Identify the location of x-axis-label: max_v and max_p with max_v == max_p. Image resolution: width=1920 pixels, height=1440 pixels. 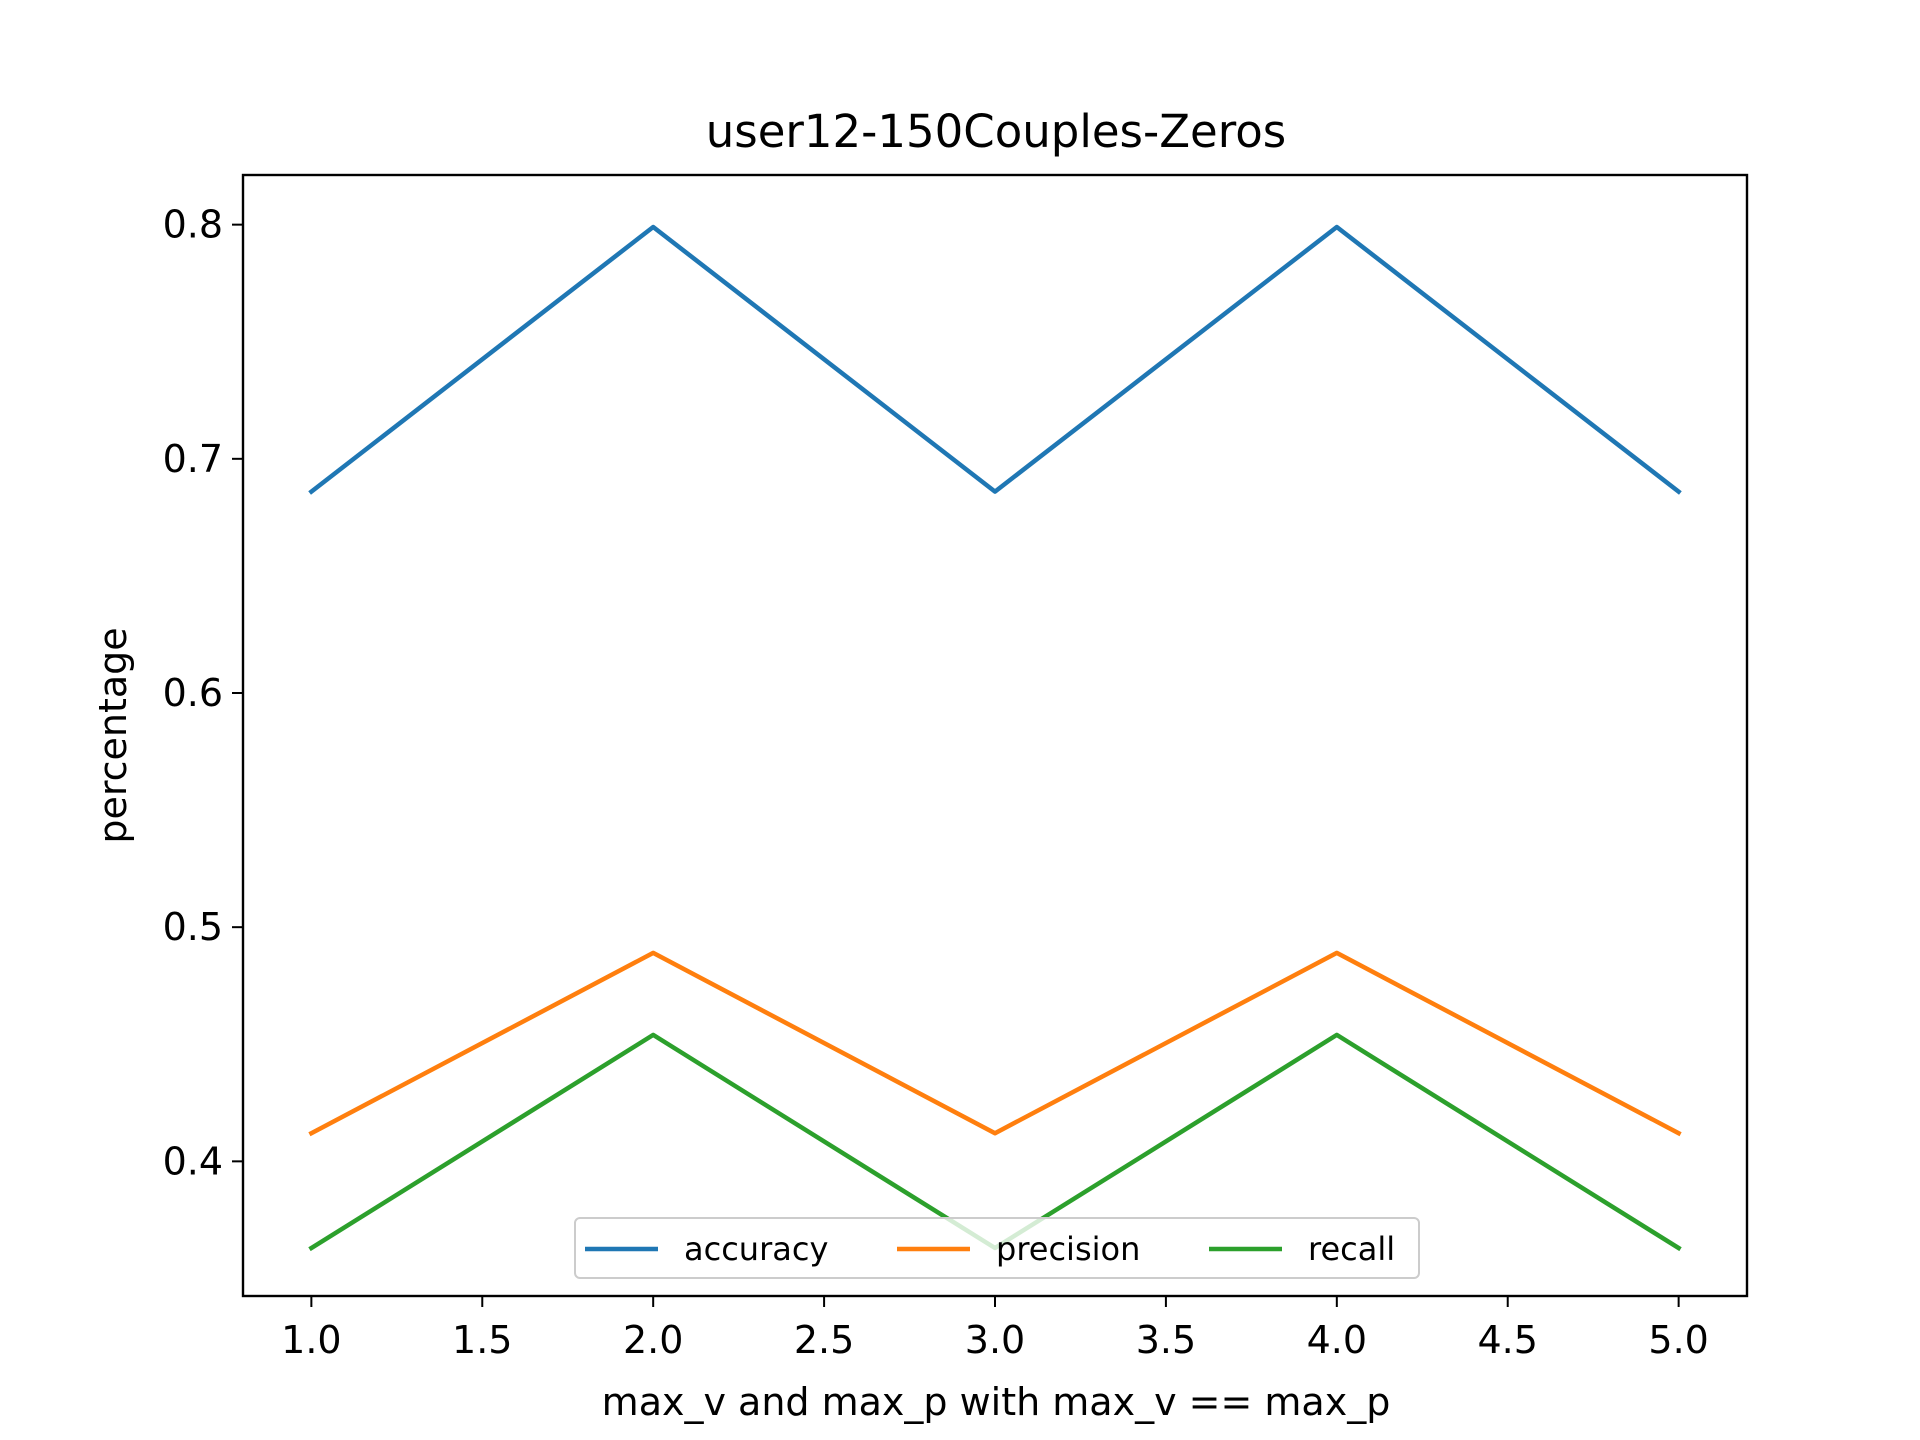
(996, 1402).